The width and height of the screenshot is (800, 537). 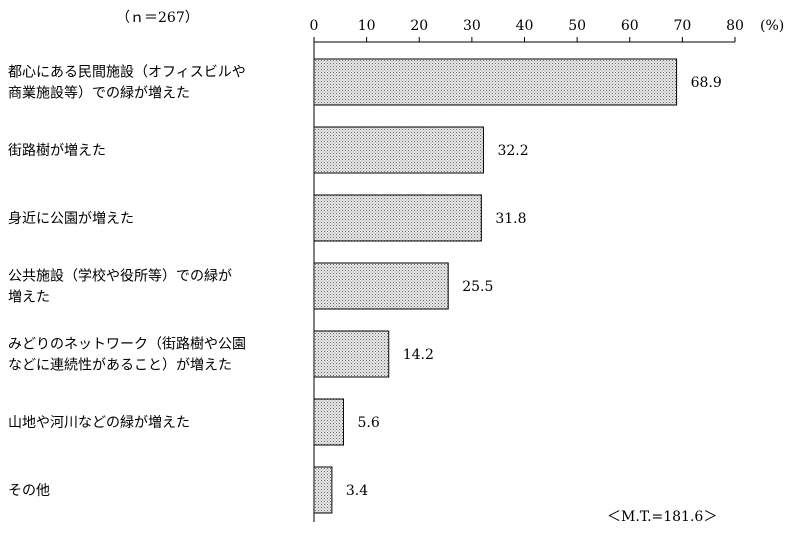 I want to click on category-label: 商業施設等）での緑が増えた, so click(x=99, y=93).